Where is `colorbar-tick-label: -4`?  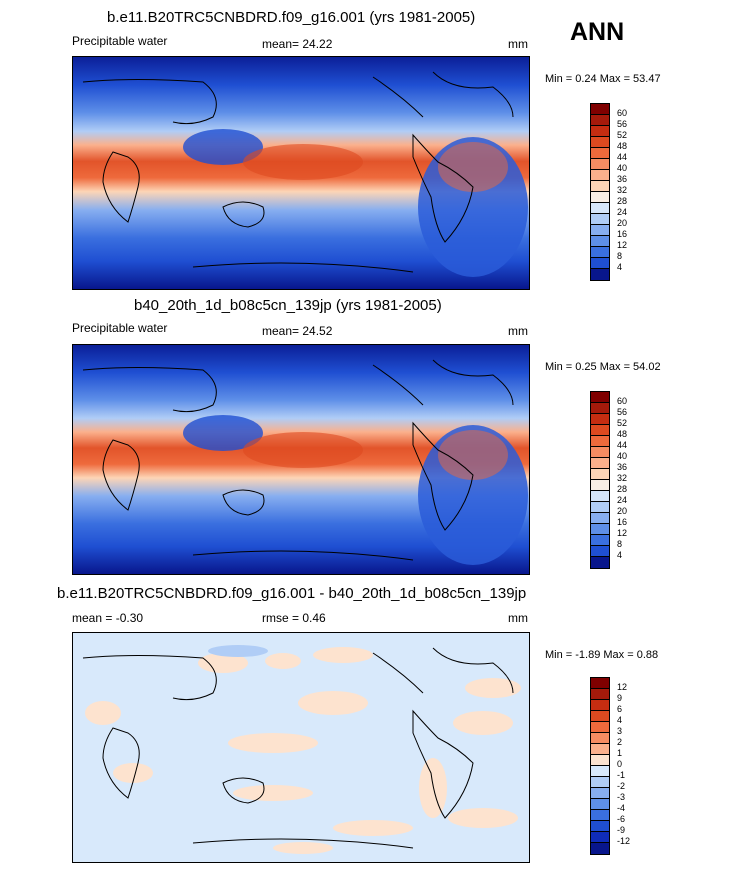
colorbar-tick-label: -4 is located at coordinates (621, 808).